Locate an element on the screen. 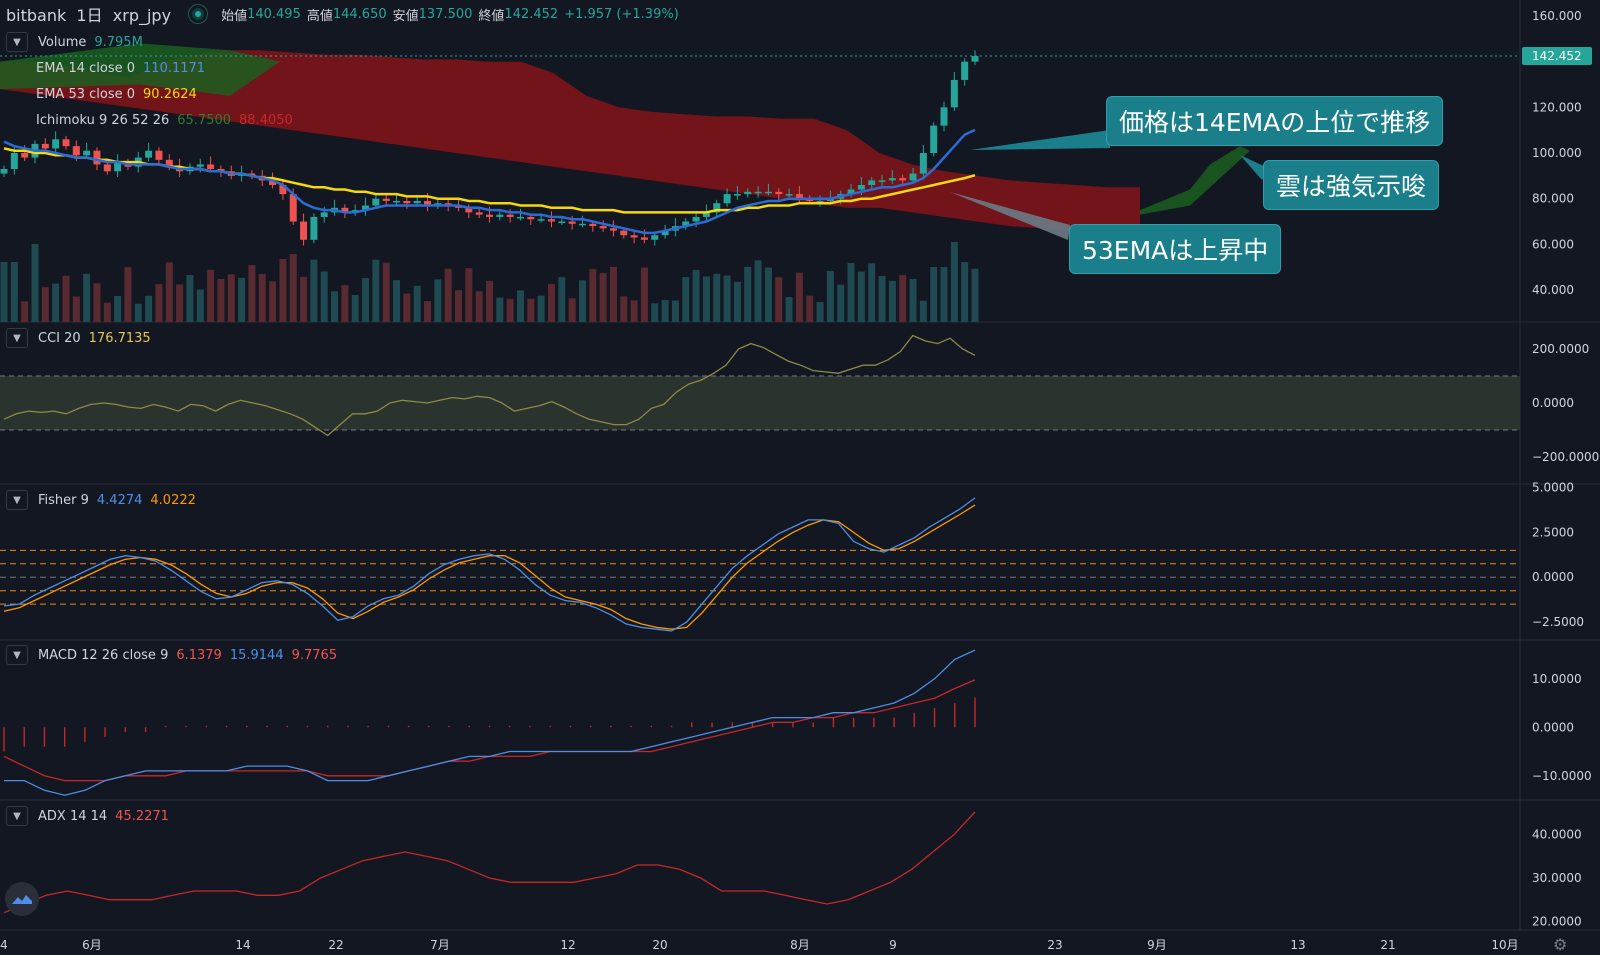 The width and height of the screenshot is (1600, 955). legend-ema53: EMA 53 close 0 90.2624 is located at coordinates (120, 94).